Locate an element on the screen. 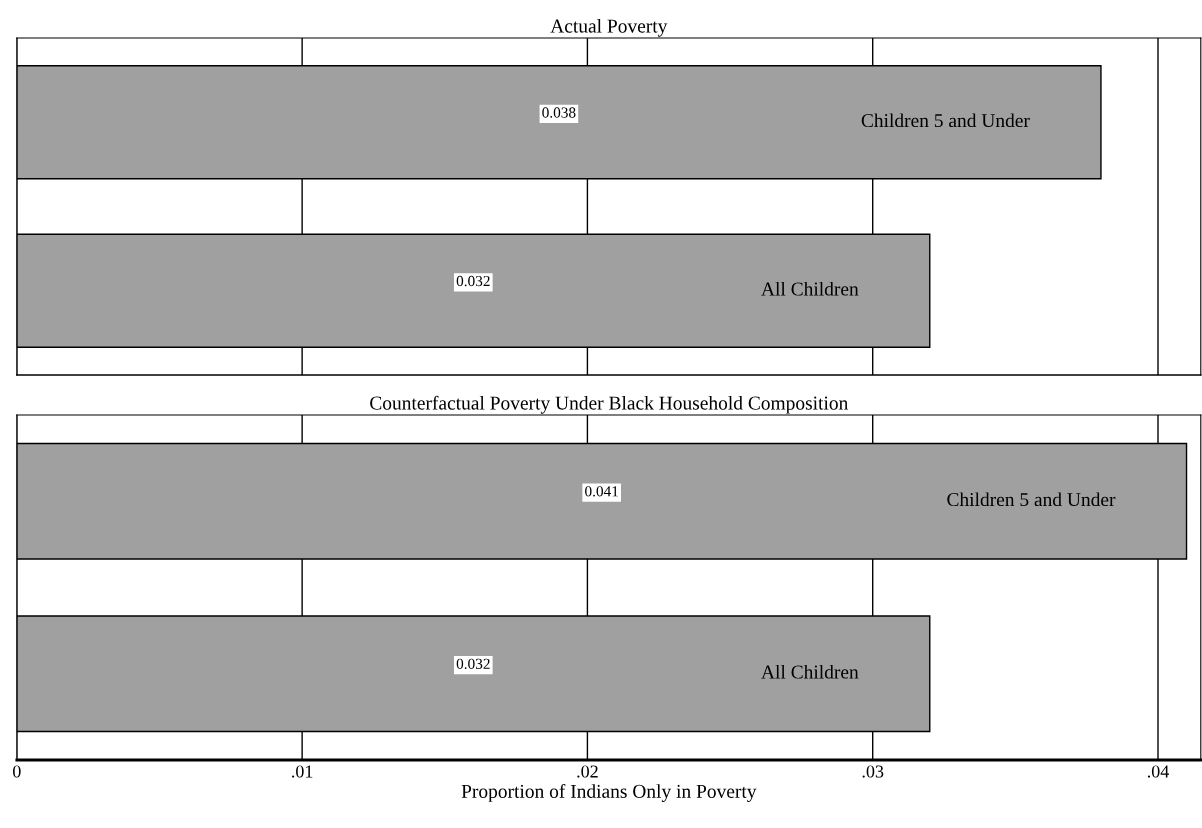  x-tick-label: .03 is located at coordinates (873, 771).